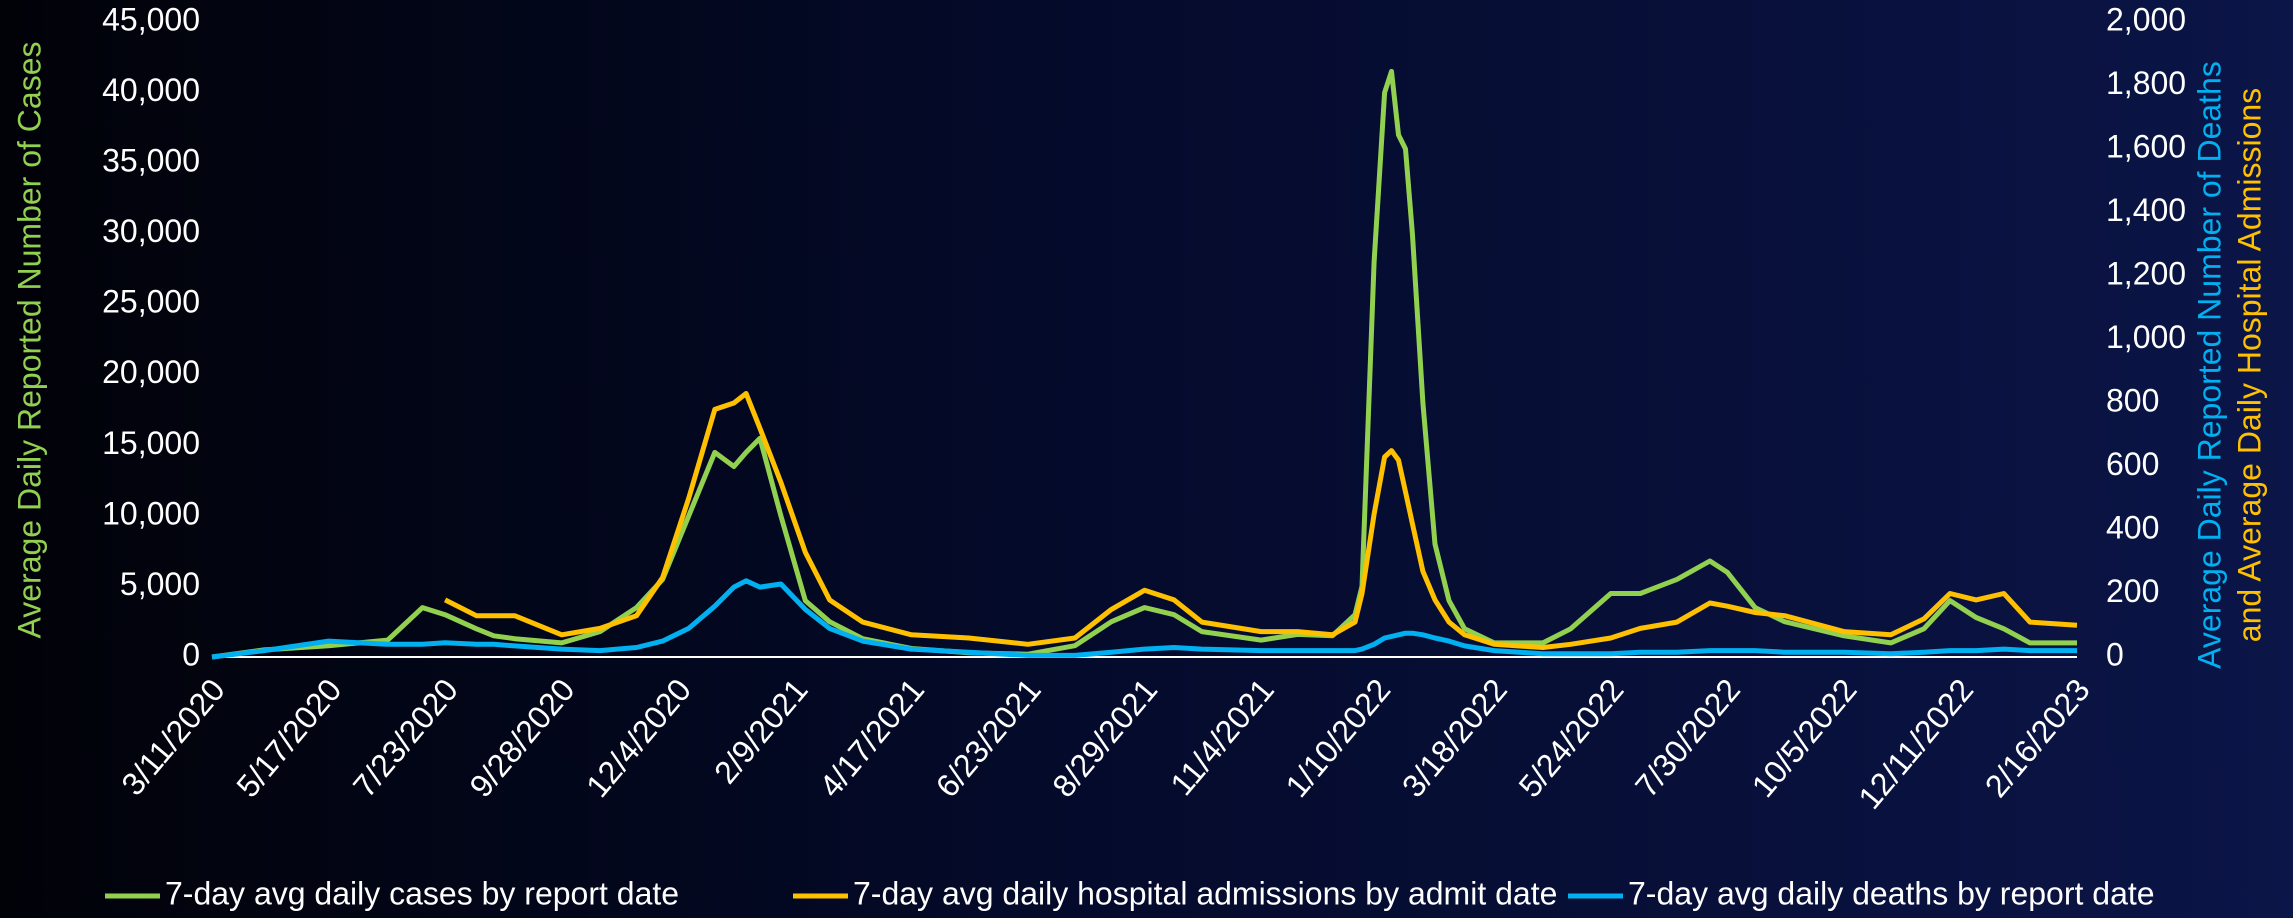  What do you see at coordinates (2146, 19) in the screenshot?
I see `y2-tick-label: 2,000` at bounding box center [2146, 19].